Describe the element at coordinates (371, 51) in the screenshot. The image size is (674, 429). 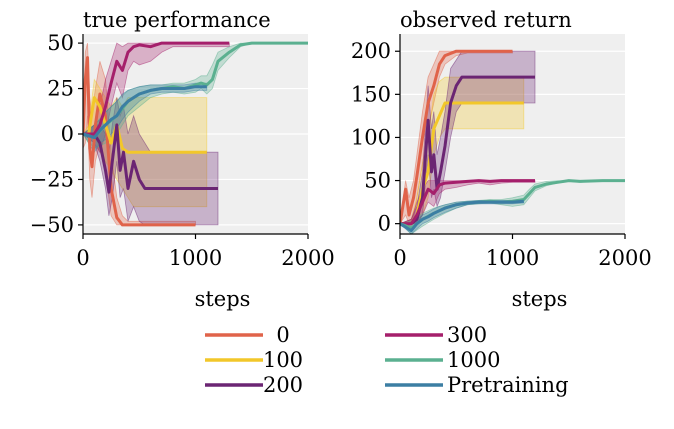
I see `y-tick-label: 200` at that location.